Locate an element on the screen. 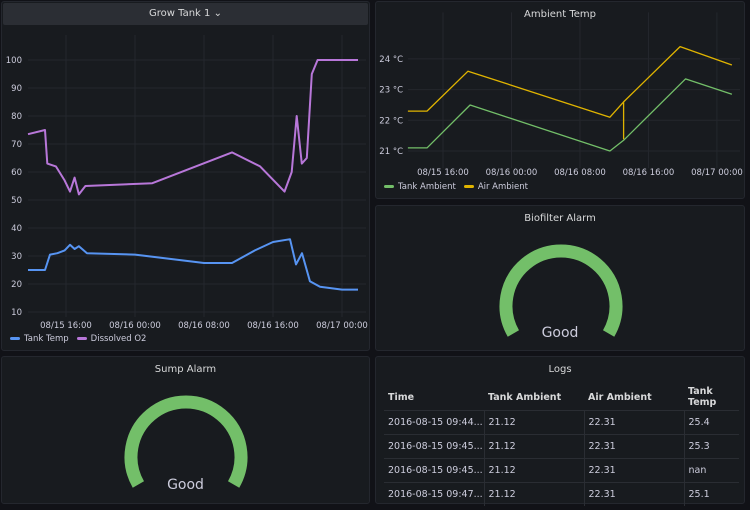  chevron-down-icon: ⌄ is located at coordinates (217, 13).